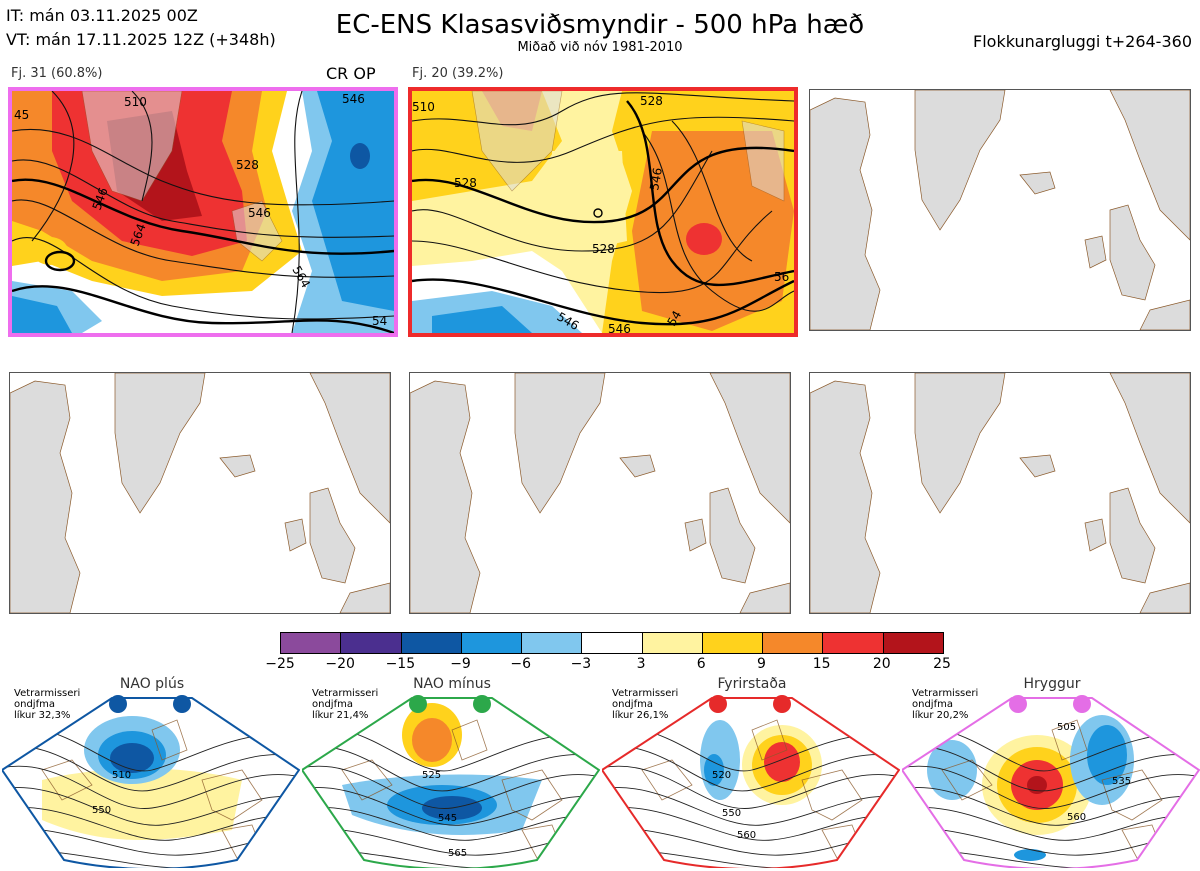 This screenshot has width=1200, height=871. Describe the element at coordinates (600, 25) in the screenshot. I see `page-title: EC-ENS Klasasviðsmyndir - 500 hPa hæð` at that location.